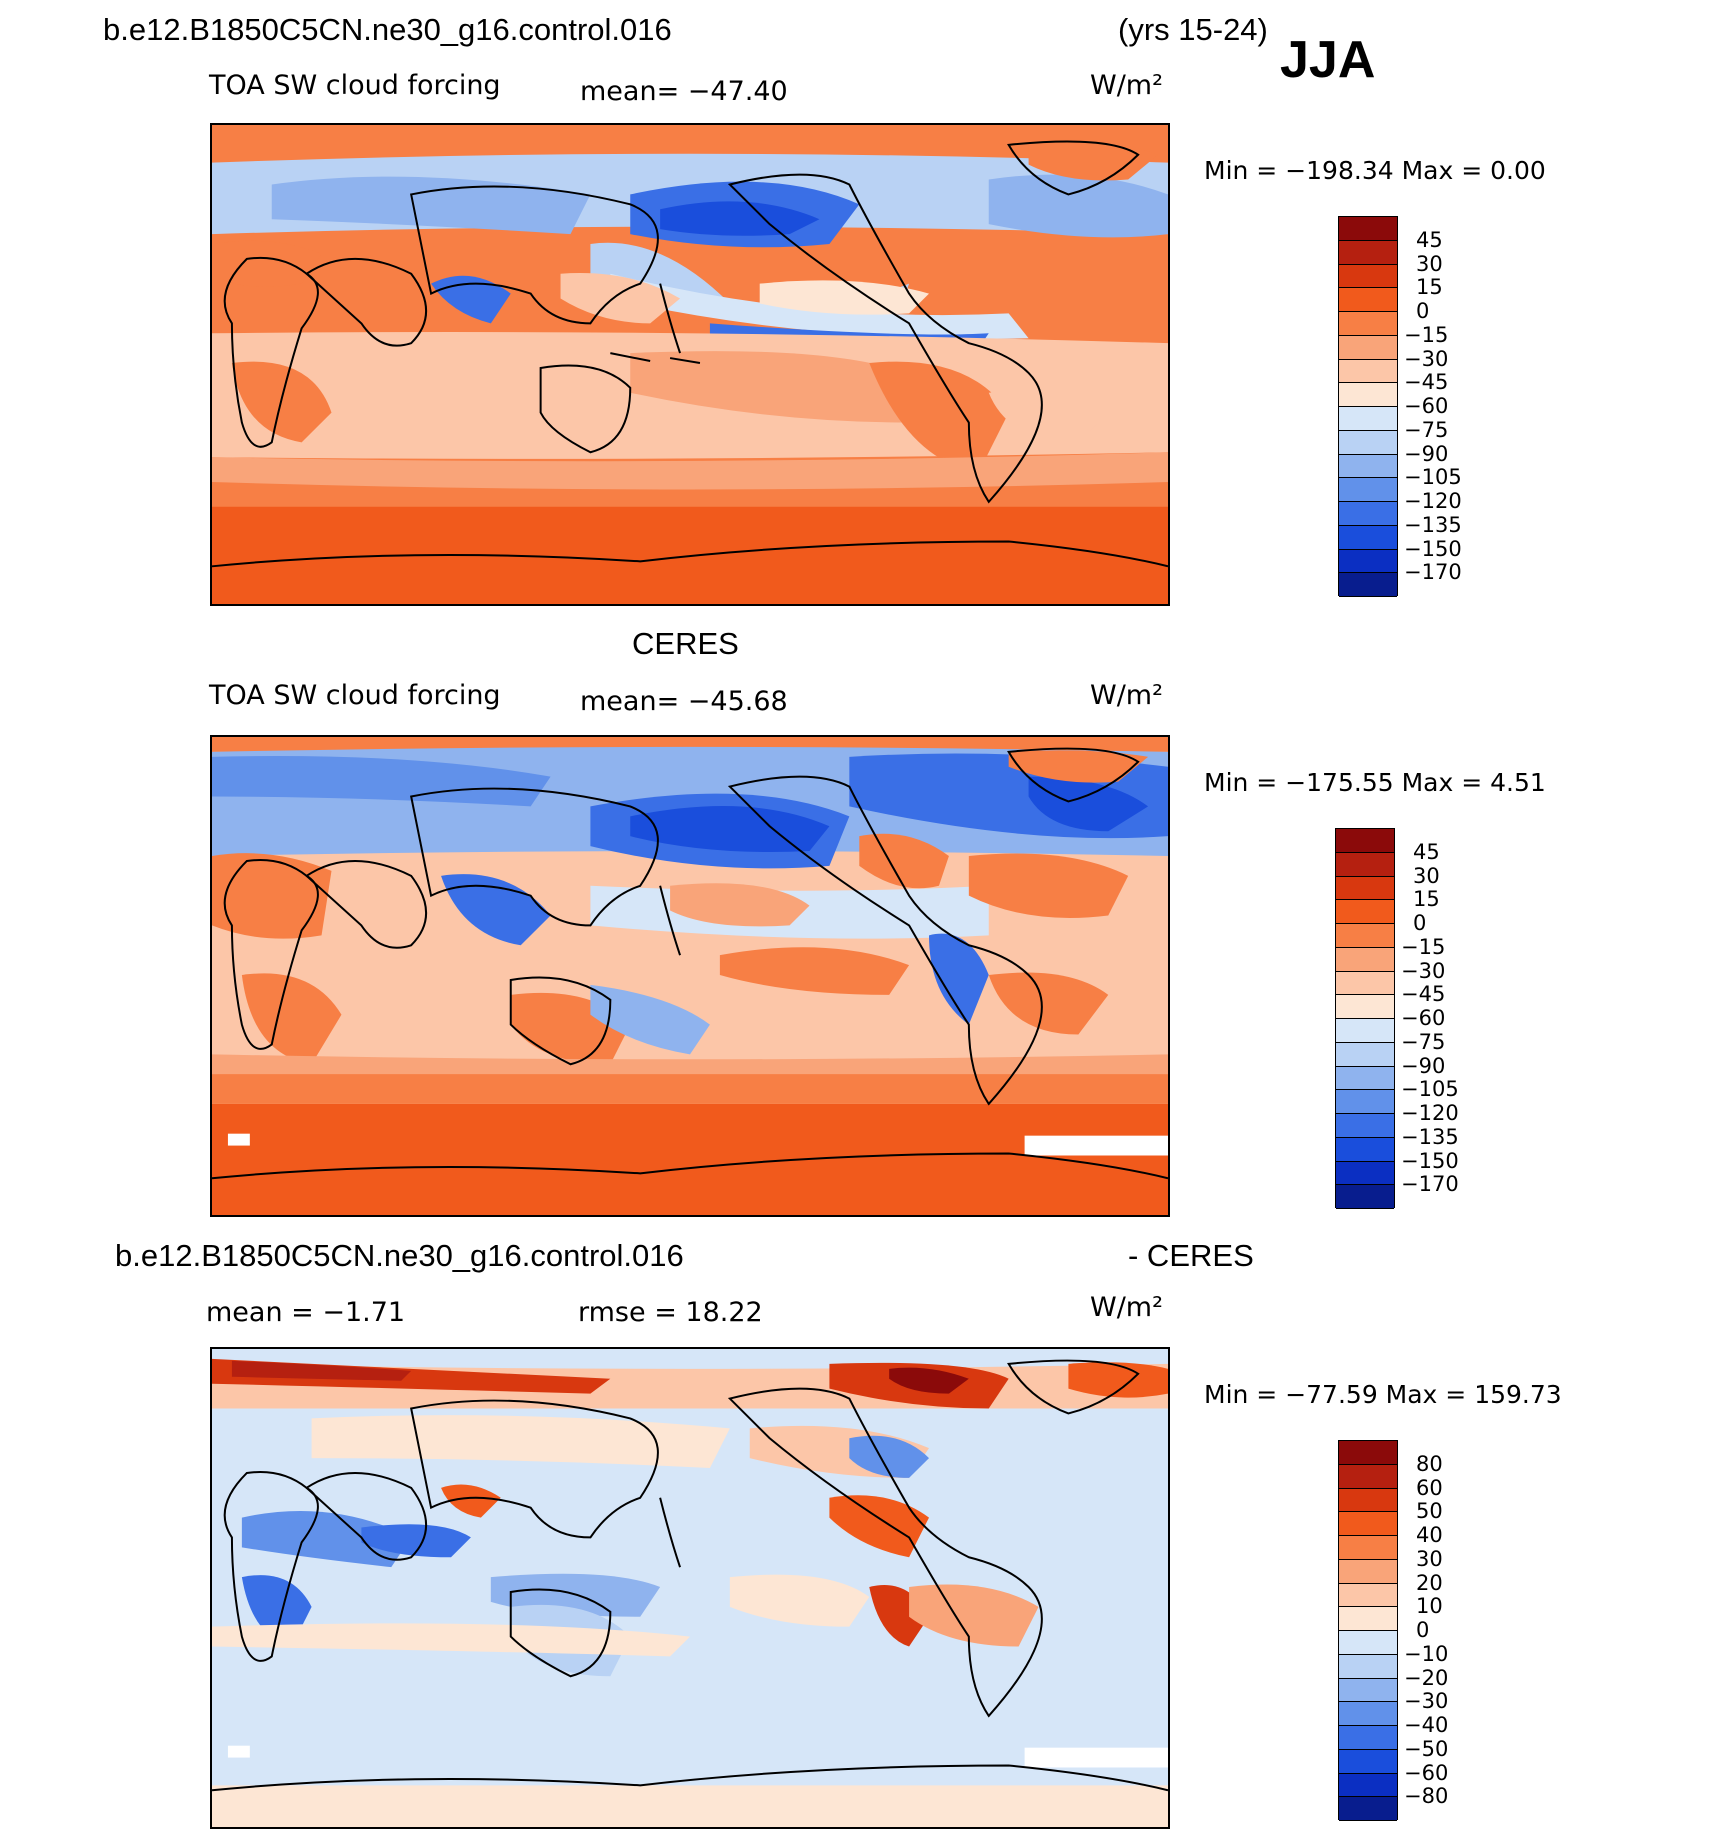 The image size is (1710, 1841). Describe the element at coordinates (1429, 1487) in the screenshot. I see `colorbar-tick-label: 60` at that location.